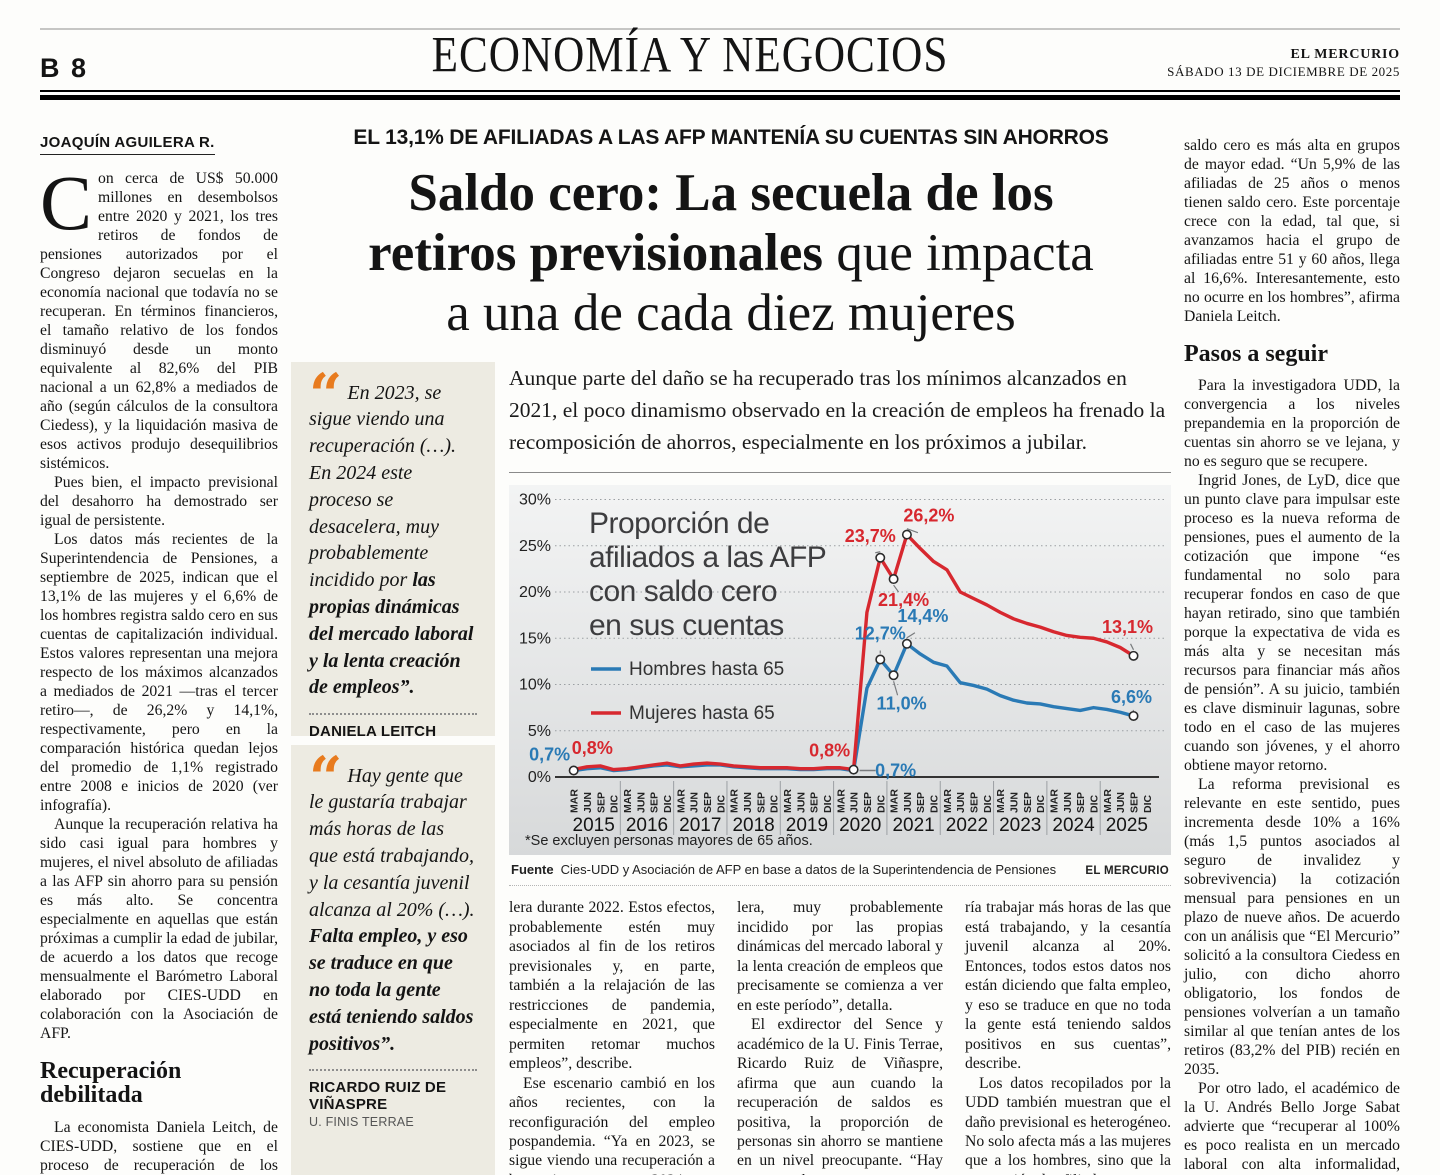 The width and height of the screenshot is (1440, 1175). I want to click on y-tick-label: 0%, so click(539, 777).